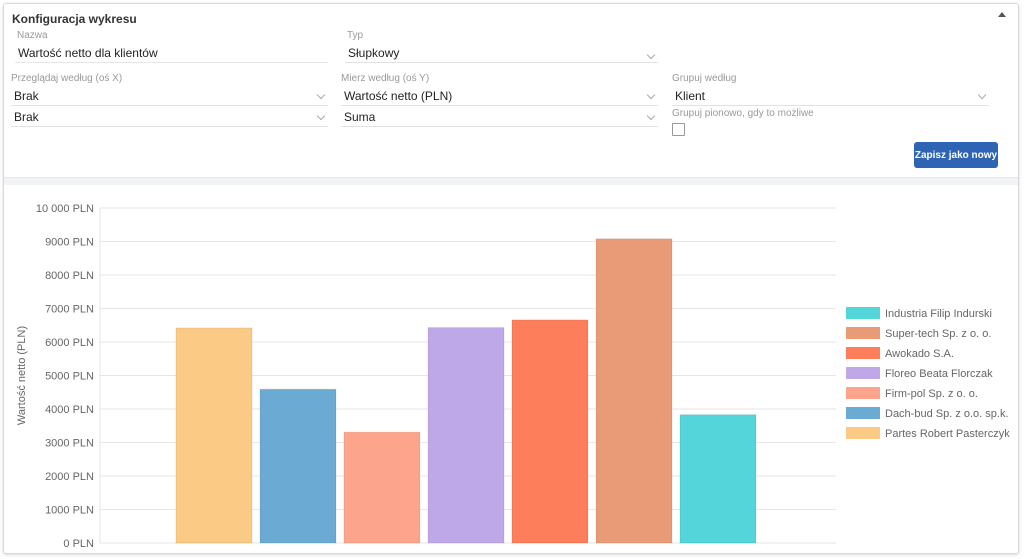  I want to click on type-field: Typ Słupkowy, so click(501, 46).